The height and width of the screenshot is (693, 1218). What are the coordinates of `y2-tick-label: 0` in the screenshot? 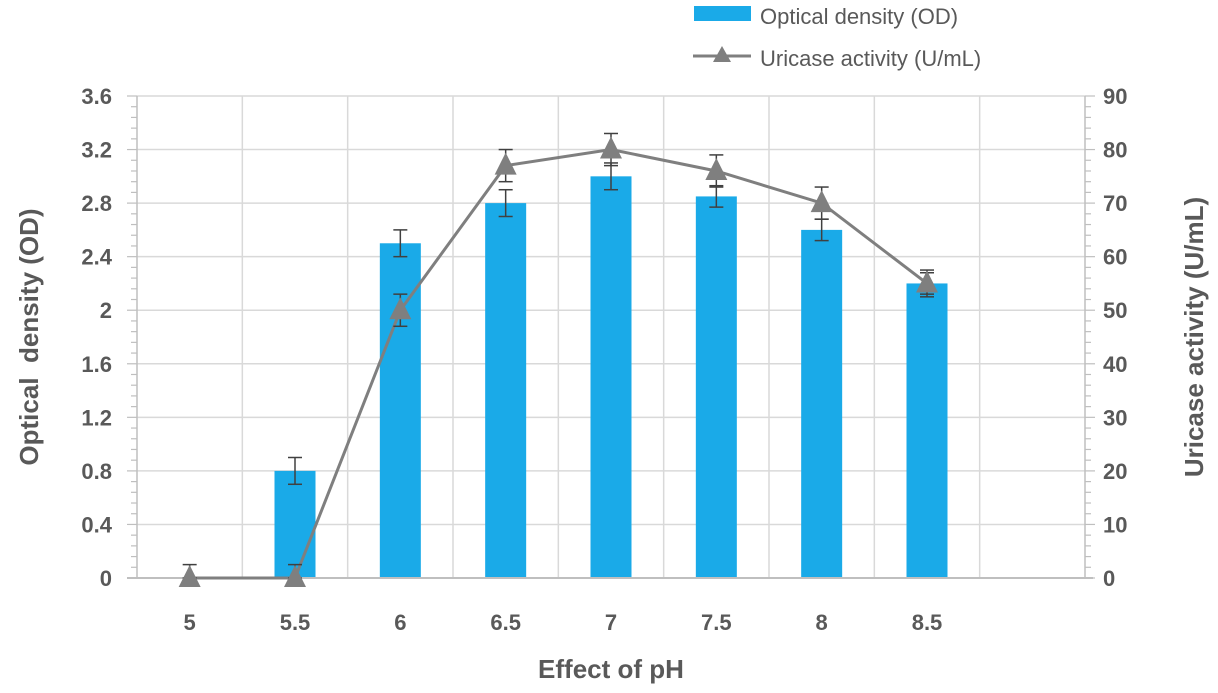 It's located at (1109, 578).